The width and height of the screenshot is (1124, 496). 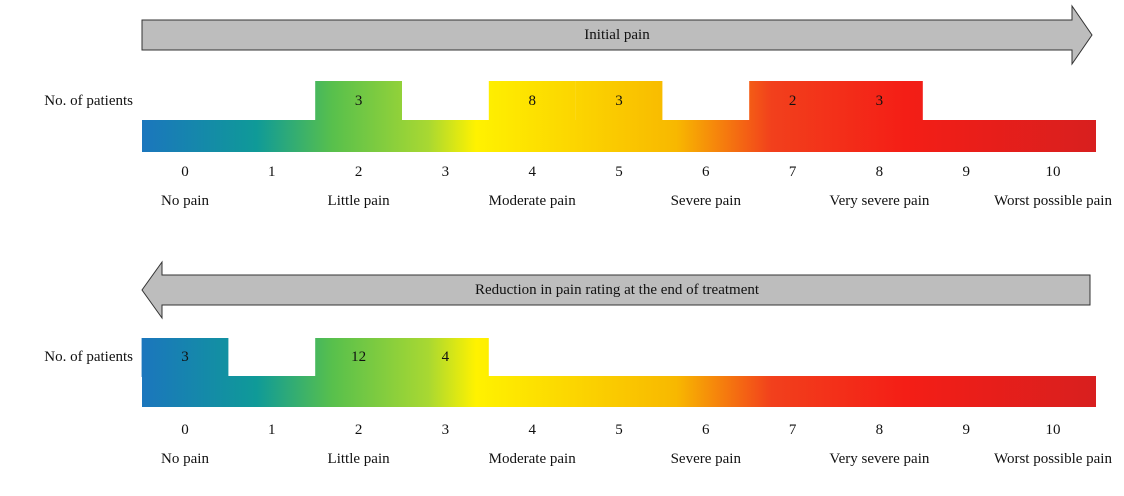 I want to click on count-label: 4, so click(x=445, y=357).